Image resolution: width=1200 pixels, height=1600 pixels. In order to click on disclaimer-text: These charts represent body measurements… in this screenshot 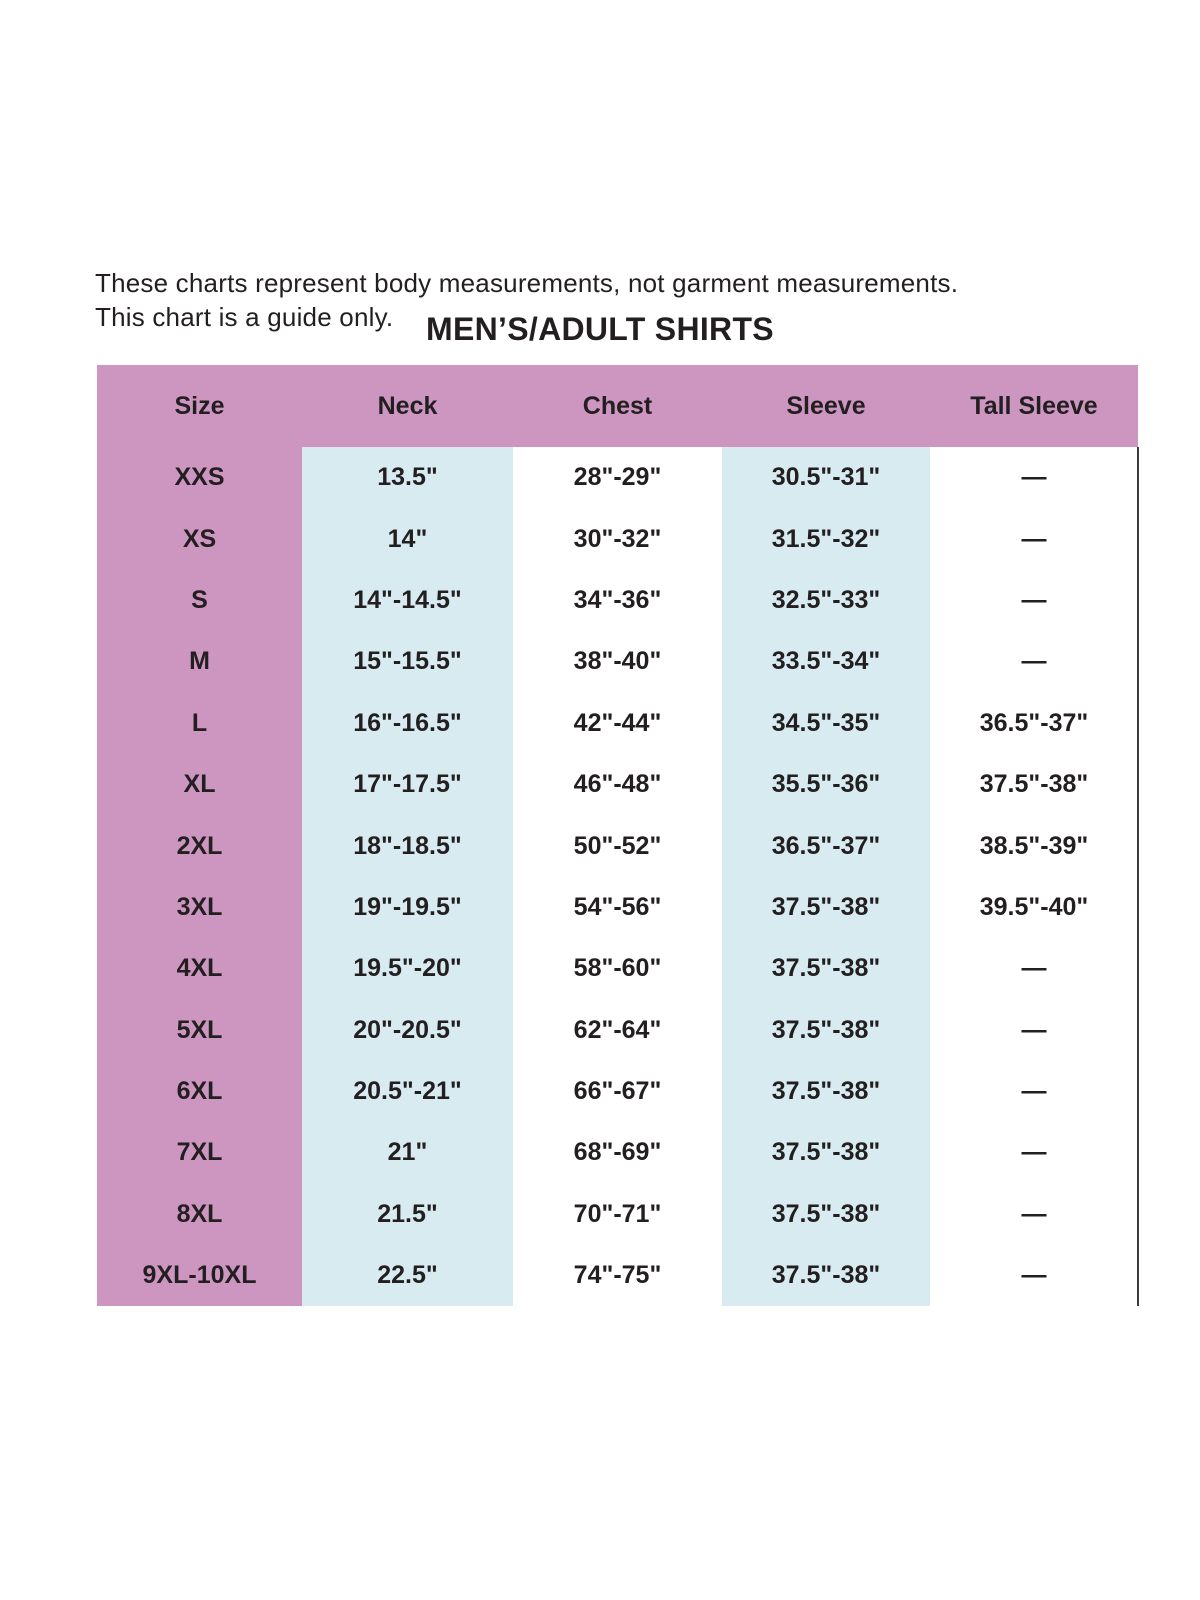, I will do `click(526, 300)`.